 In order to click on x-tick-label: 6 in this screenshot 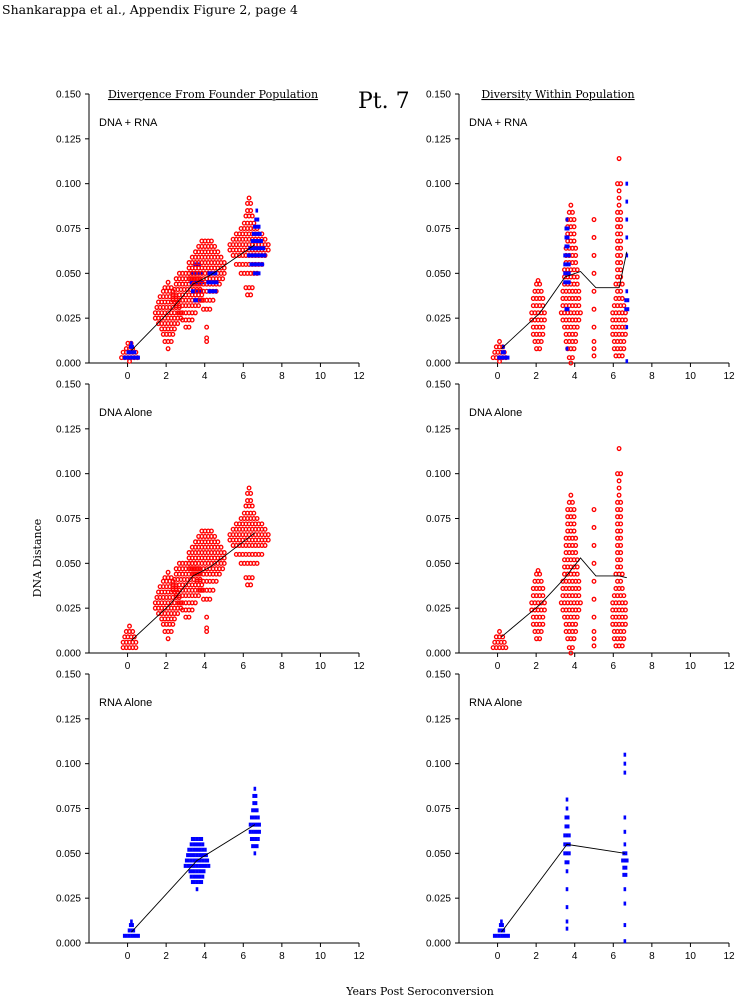, I will do `click(244, 956)`.